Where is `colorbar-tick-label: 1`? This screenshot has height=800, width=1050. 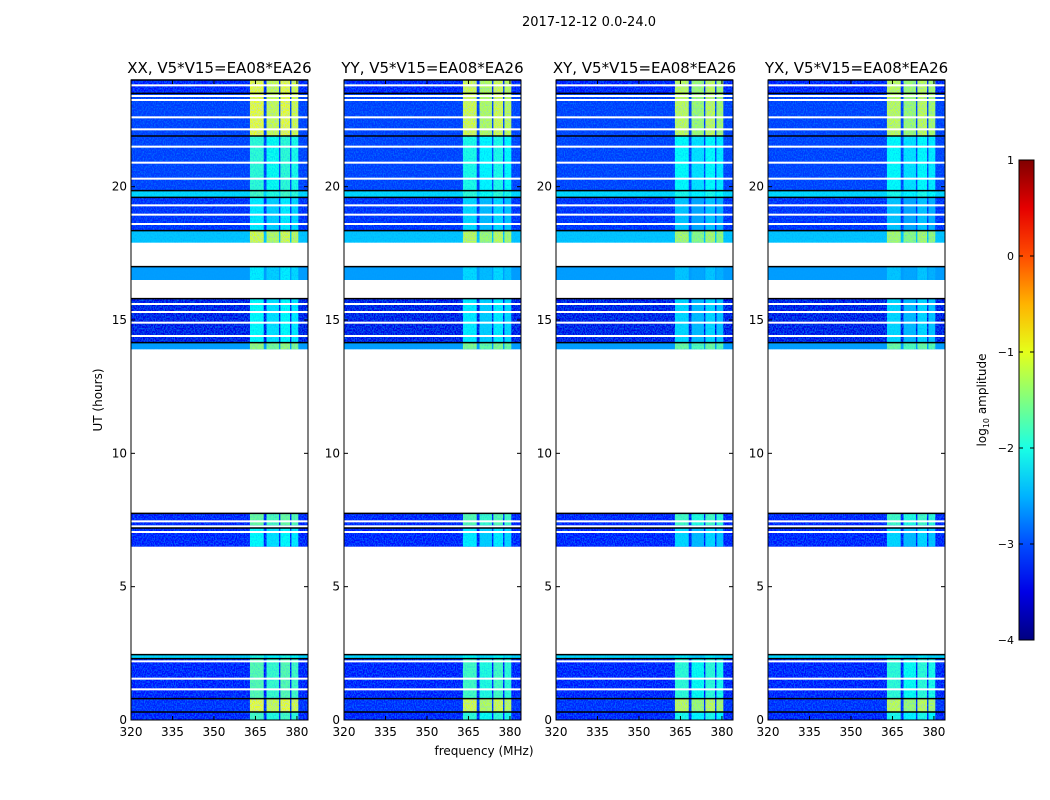 colorbar-tick-label: 1 is located at coordinates (1010, 160).